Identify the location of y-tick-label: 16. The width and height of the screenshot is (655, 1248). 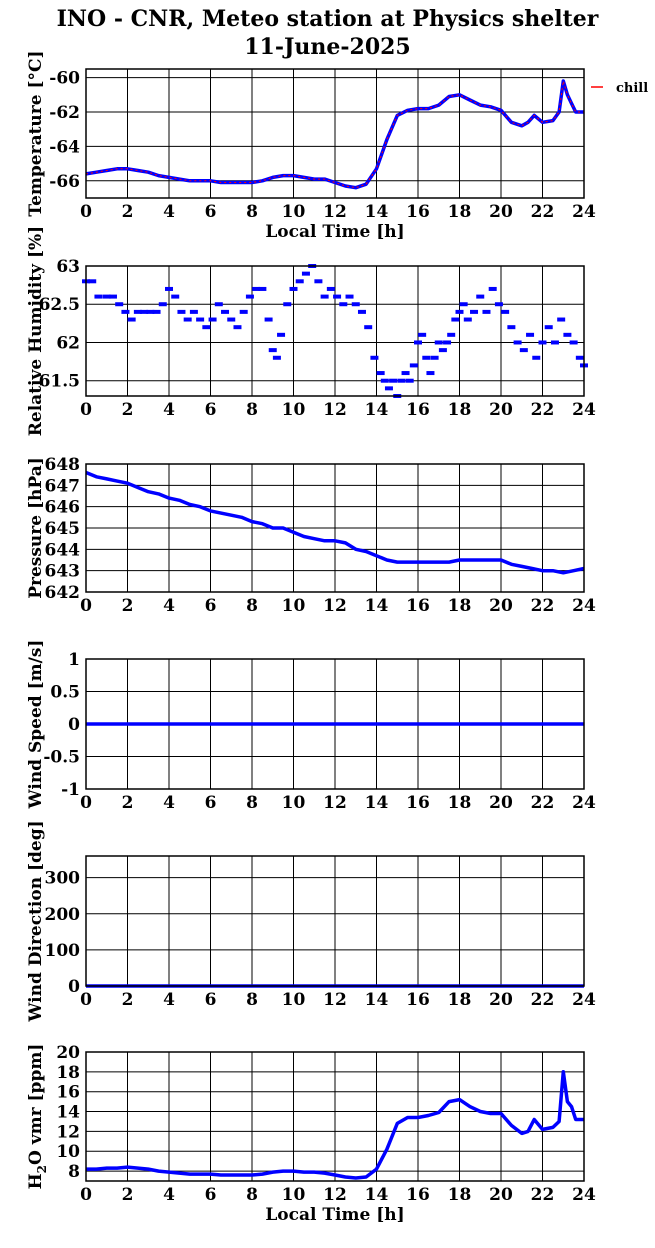
(68, 1093).